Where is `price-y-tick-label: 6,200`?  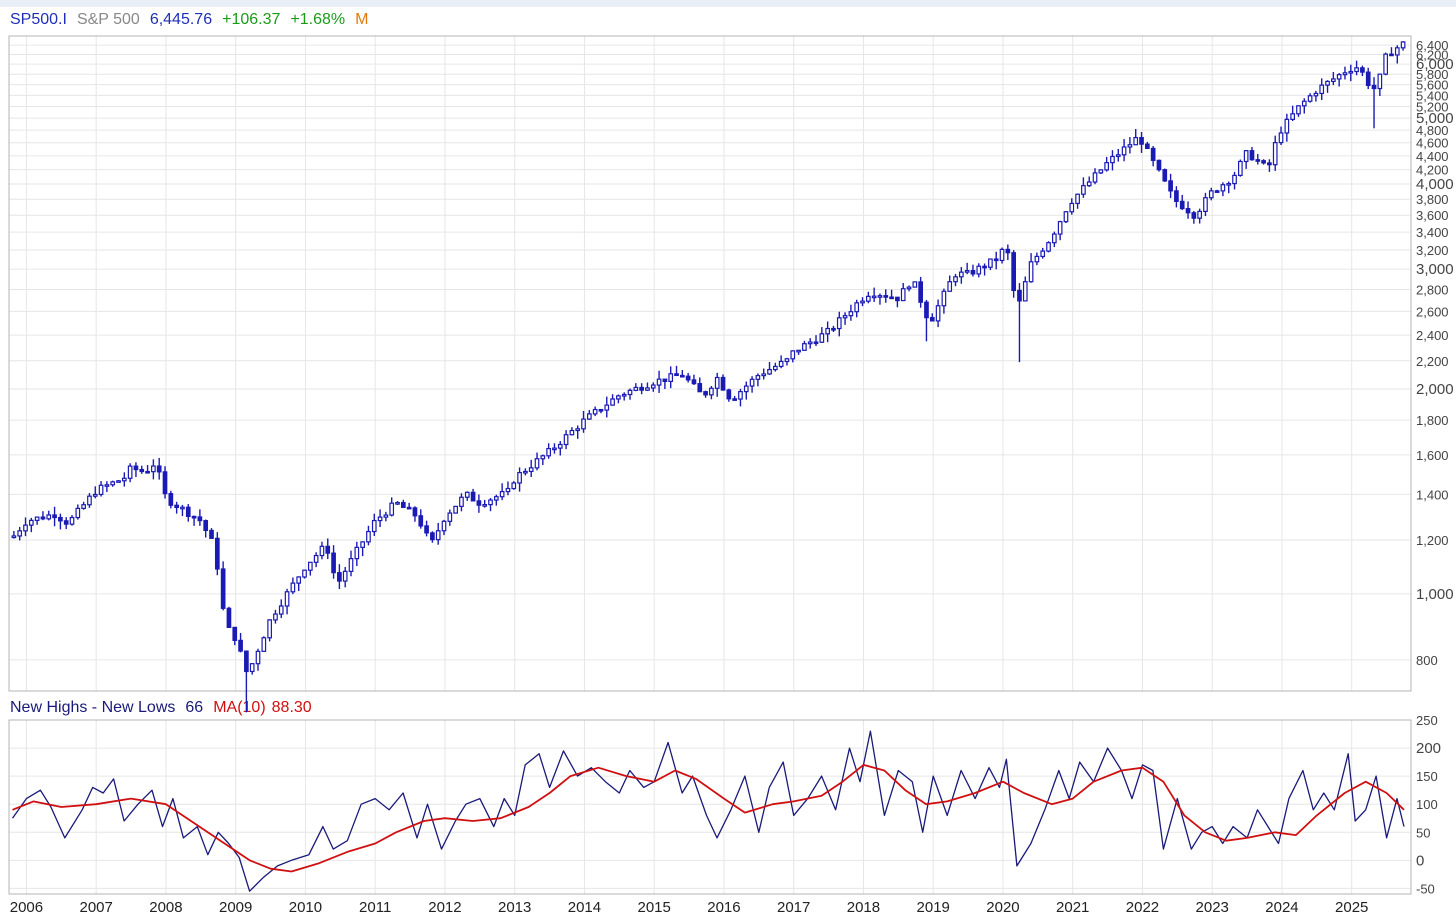
price-y-tick-label: 6,200 is located at coordinates (1432, 54).